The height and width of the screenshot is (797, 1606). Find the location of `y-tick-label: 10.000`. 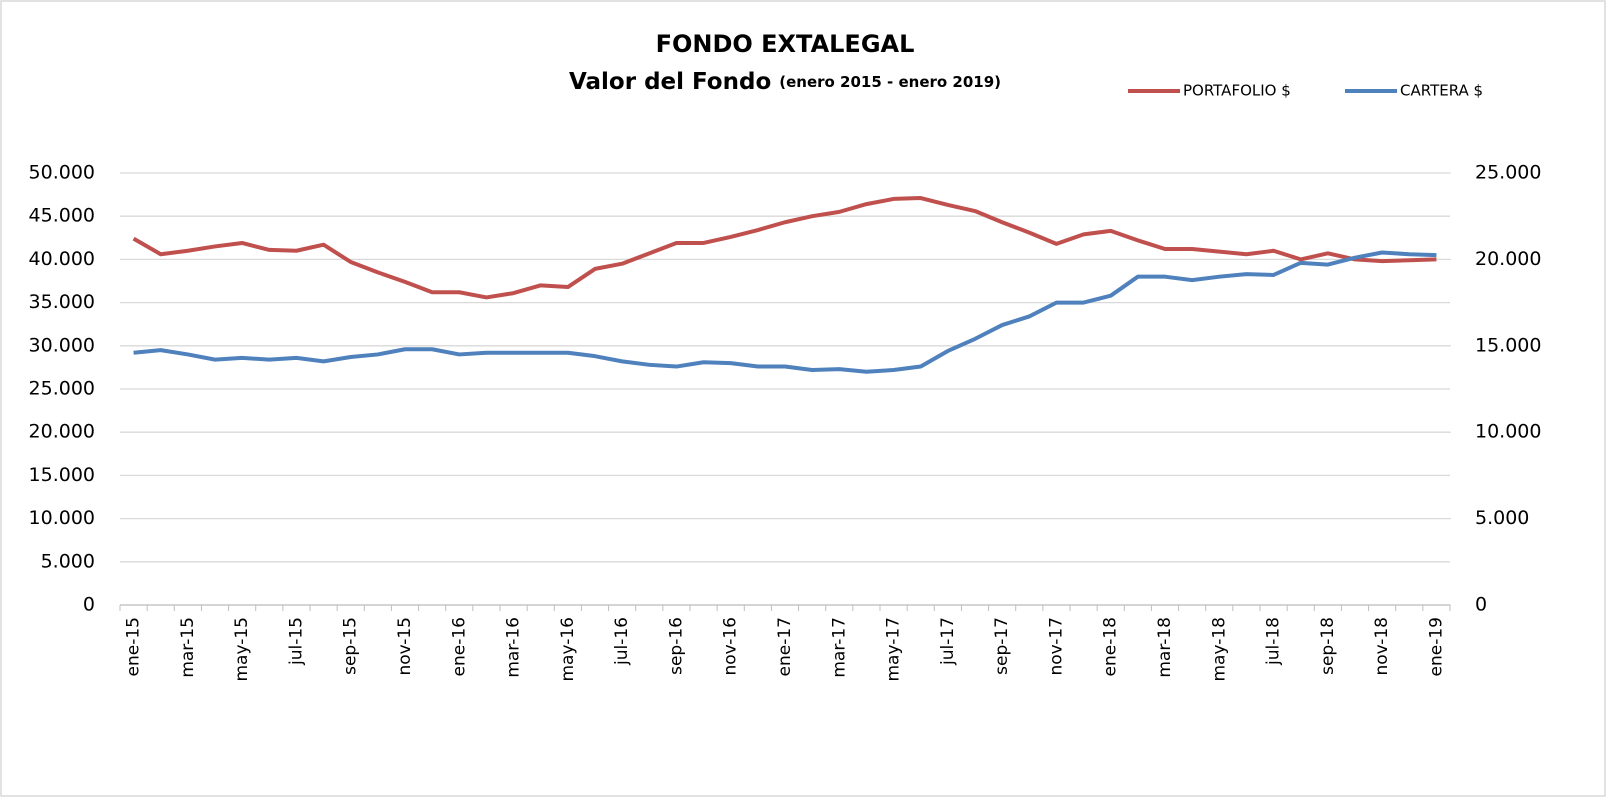

y-tick-label: 10.000 is located at coordinates (62, 518).